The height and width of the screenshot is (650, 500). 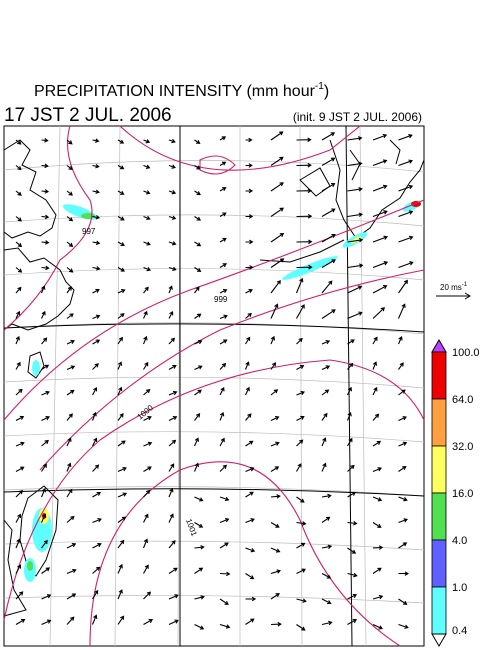 What do you see at coordinates (439, 640) in the screenshot?
I see `colorbar-under` at bounding box center [439, 640].